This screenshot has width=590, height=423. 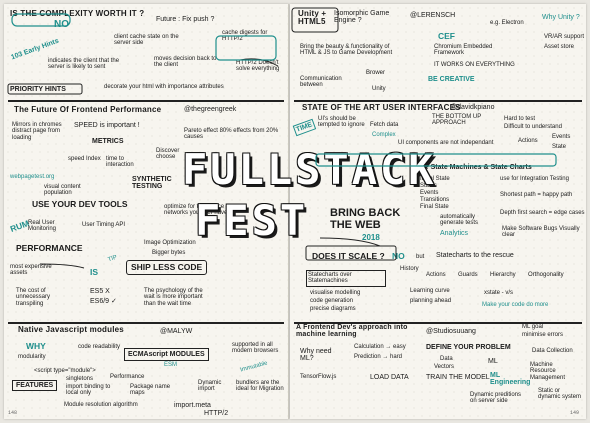 I want to click on modules-handle: @MALYW, so click(x=176, y=331).